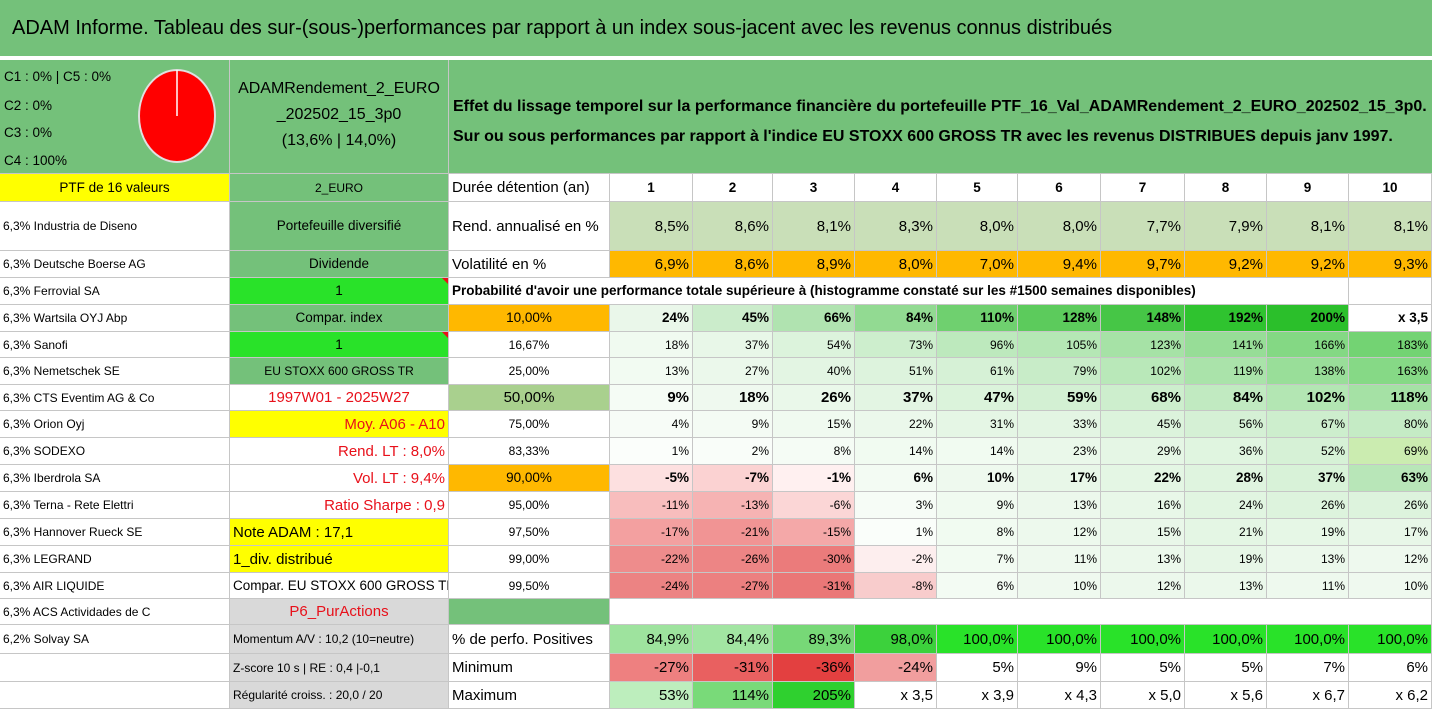 The image size is (1432, 717). What do you see at coordinates (115, 188) in the screenshot?
I see `holdings-header: PTF de 16 valeurs` at bounding box center [115, 188].